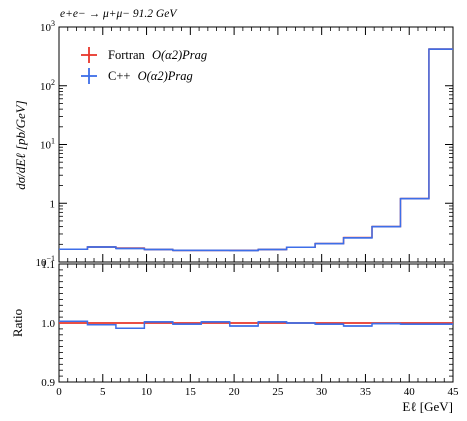 The height and width of the screenshot is (421, 467). What do you see at coordinates (147, 392) in the screenshot?
I see `x-tick-label: 10` at bounding box center [147, 392].